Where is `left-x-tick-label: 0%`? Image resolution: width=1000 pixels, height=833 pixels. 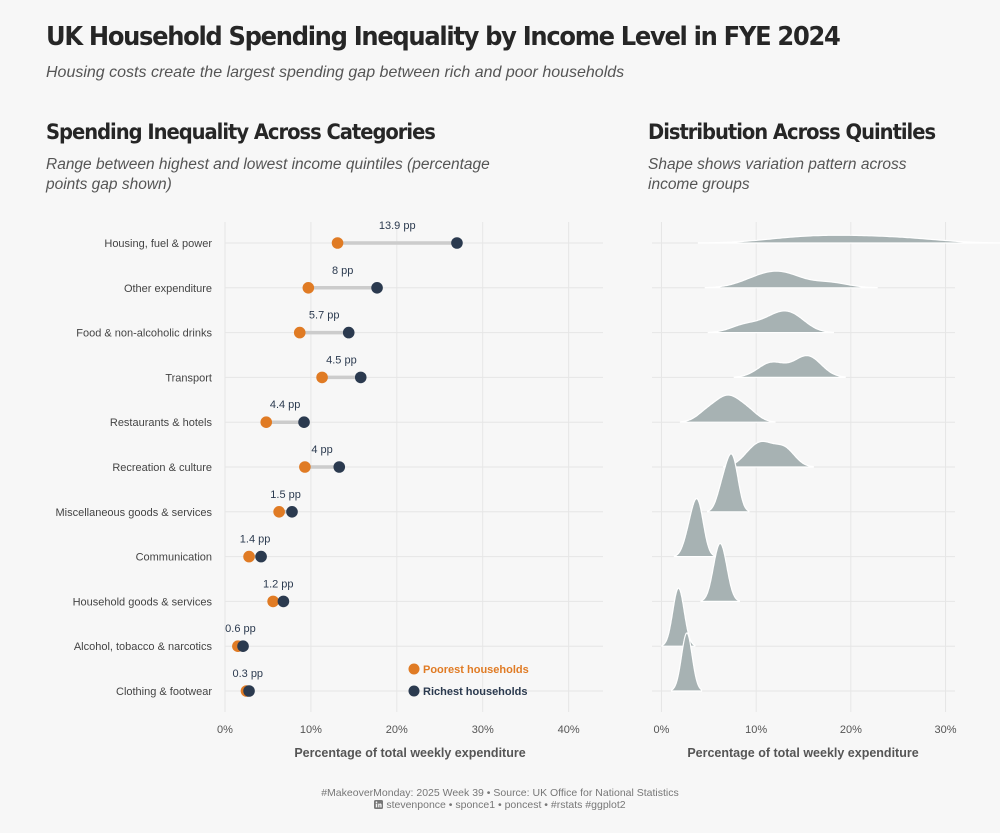 left-x-tick-label: 0% is located at coordinates (225, 730).